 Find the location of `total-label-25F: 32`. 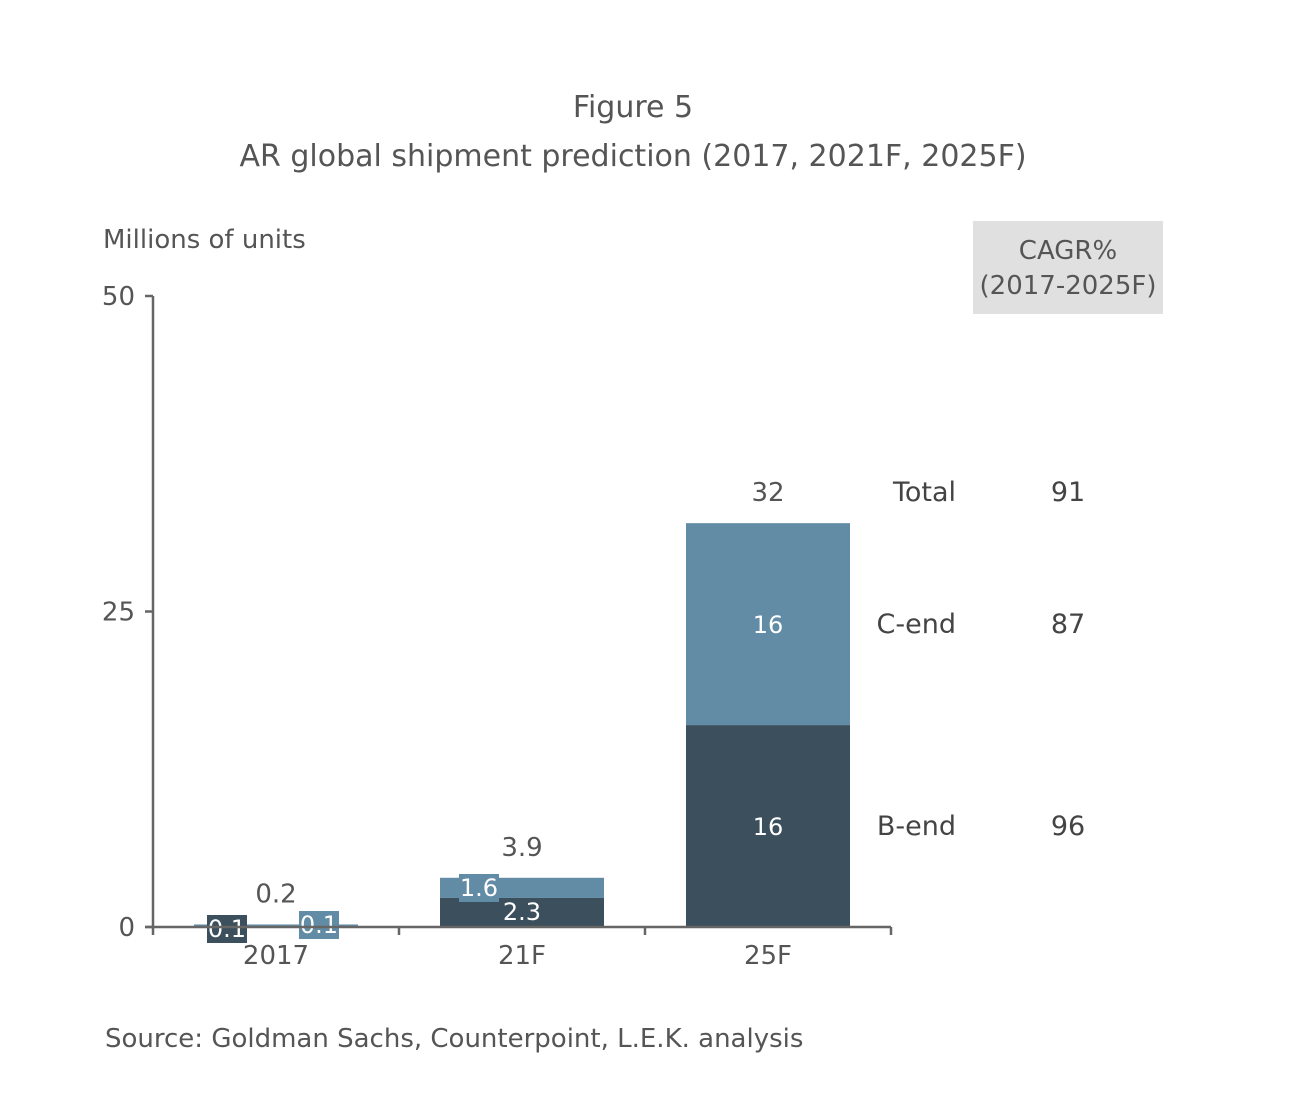

total-label-25F: 32 is located at coordinates (767, 493).